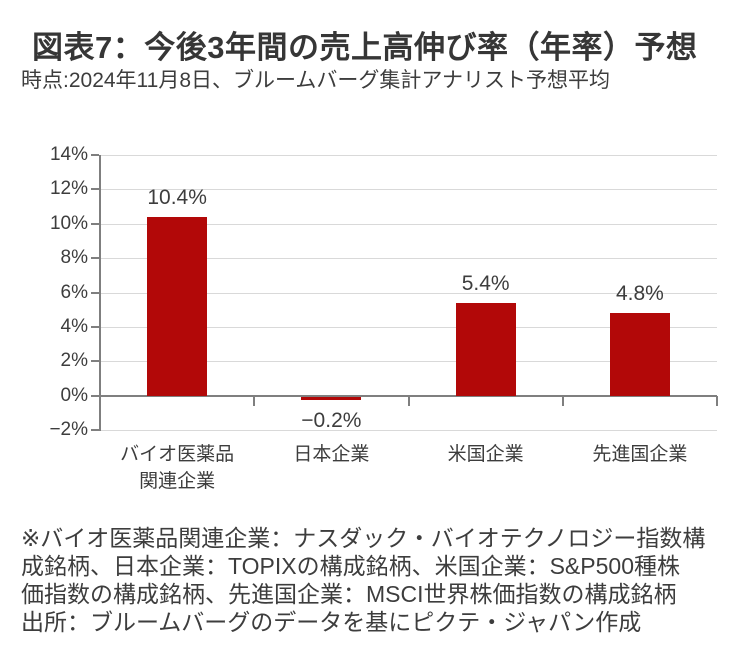  Describe the element at coordinates (408, 430) in the screenshot. I see `gridline--2` at that location.